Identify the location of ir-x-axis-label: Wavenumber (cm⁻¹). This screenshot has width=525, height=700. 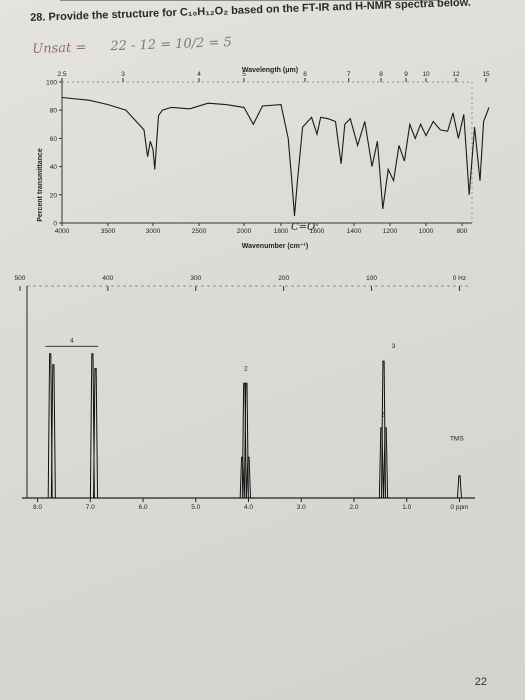
(275, 246).